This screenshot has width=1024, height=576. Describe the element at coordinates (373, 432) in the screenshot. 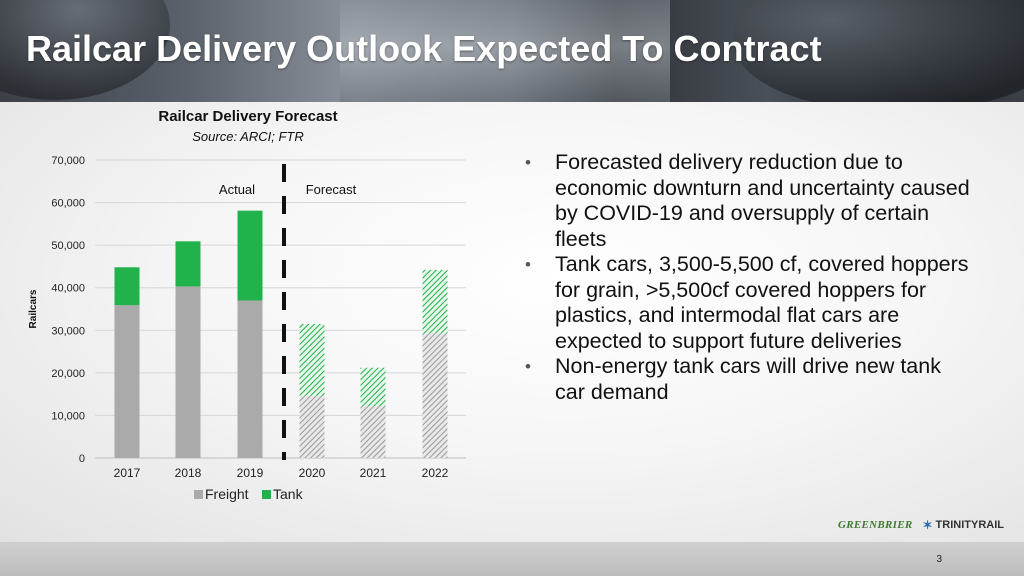

I see `bar-freight-2021` at that location.